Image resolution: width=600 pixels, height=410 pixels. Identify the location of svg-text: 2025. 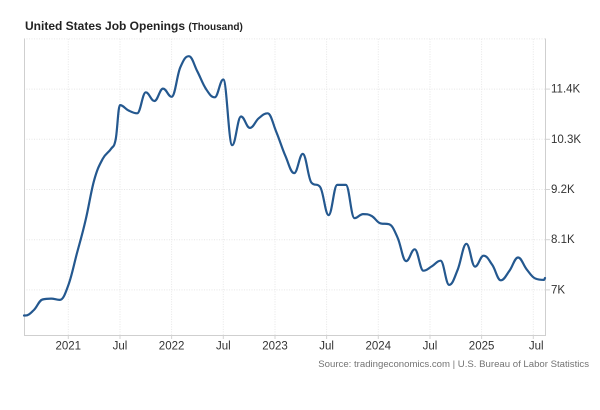
(482, 347).